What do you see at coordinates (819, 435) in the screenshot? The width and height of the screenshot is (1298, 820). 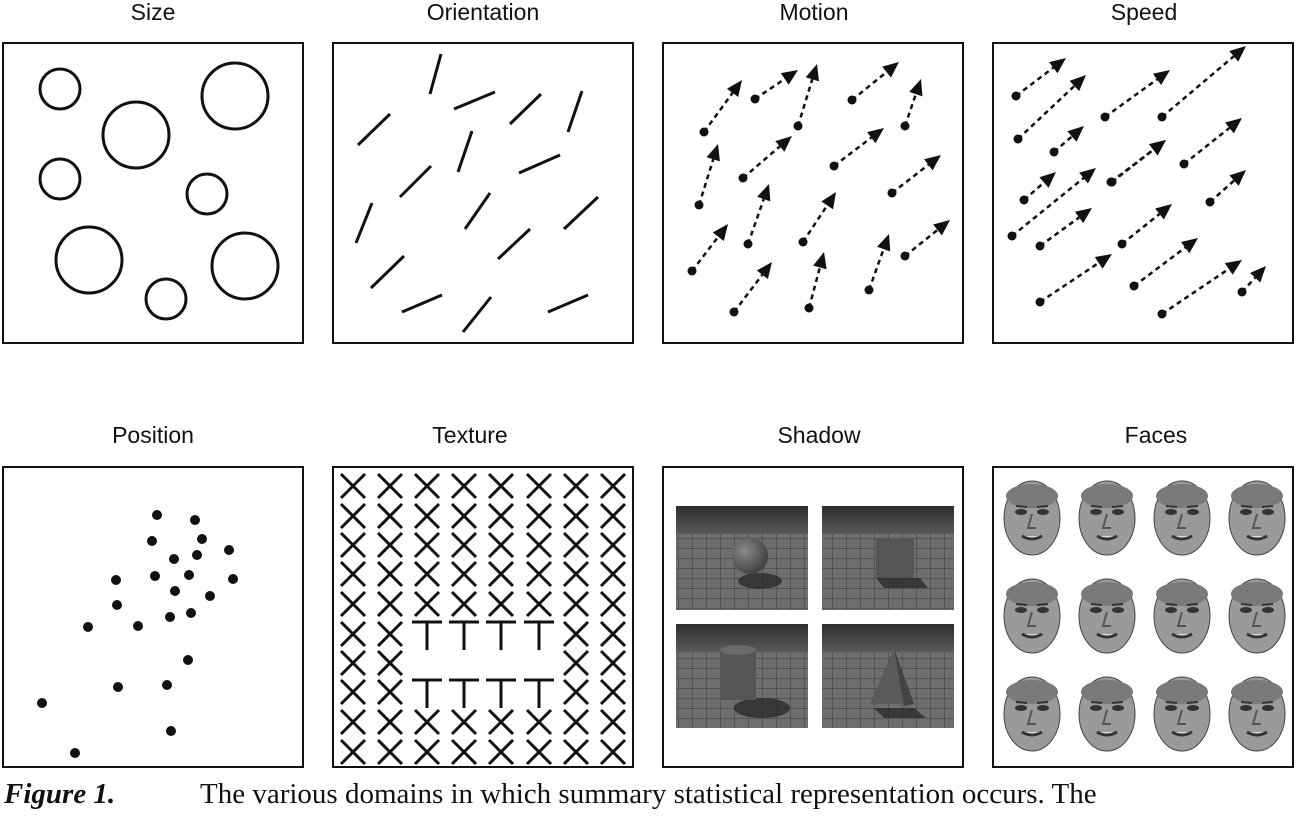 I see `panel-title-shadow: Shadow` at bounding box center [819, 435].